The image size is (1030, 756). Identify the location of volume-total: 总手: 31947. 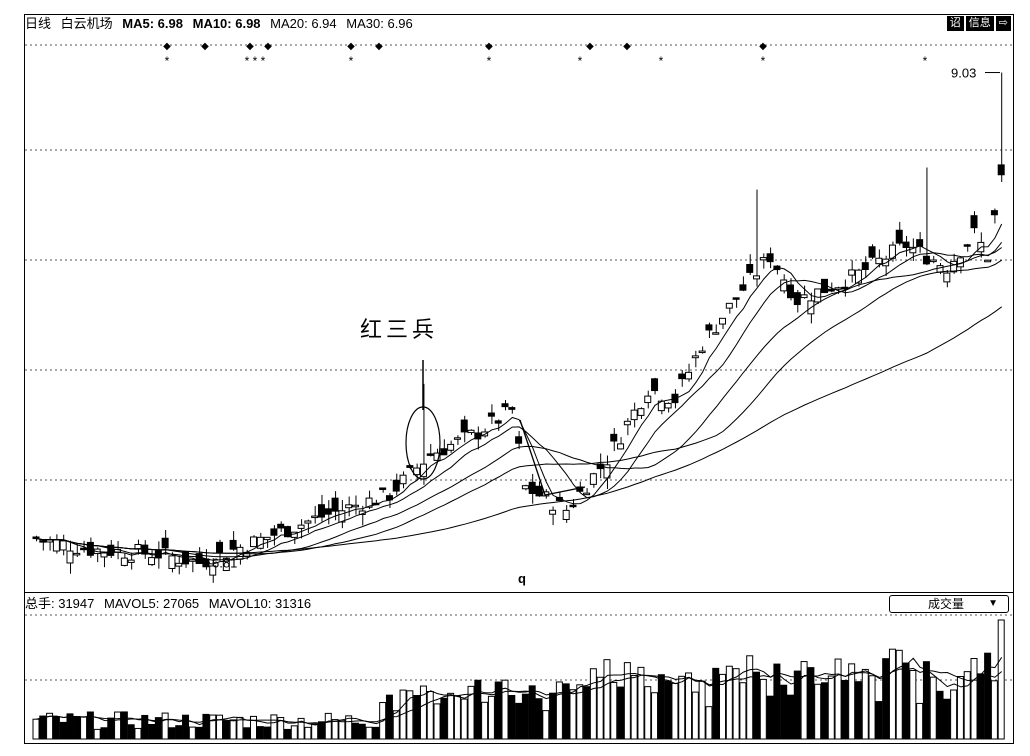
(60, 603).